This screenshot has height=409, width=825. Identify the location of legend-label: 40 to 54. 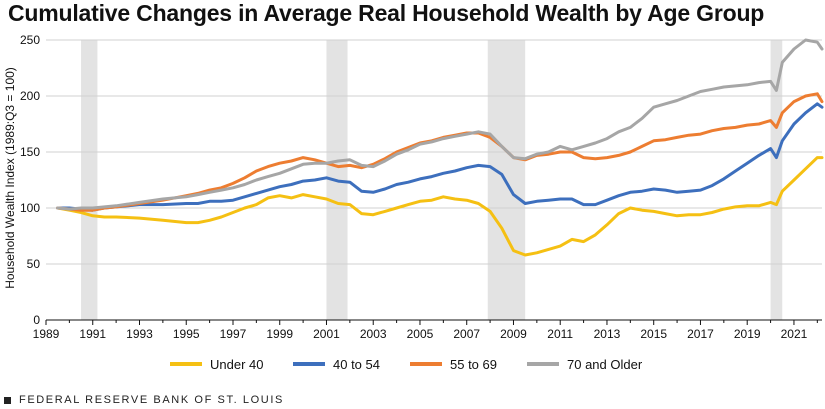
(356, 364).